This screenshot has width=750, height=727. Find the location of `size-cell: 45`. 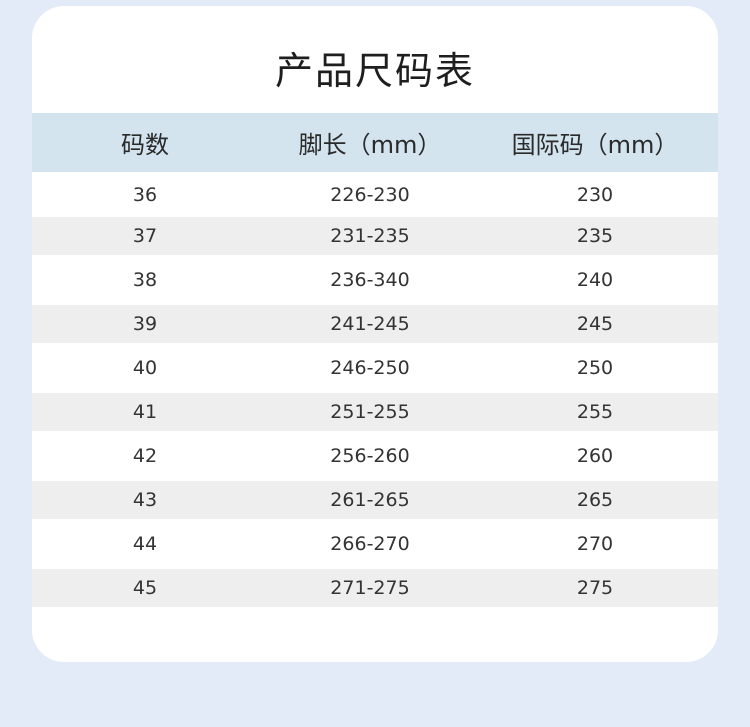

size-cell: 45 is located at coordinates (145, 588).